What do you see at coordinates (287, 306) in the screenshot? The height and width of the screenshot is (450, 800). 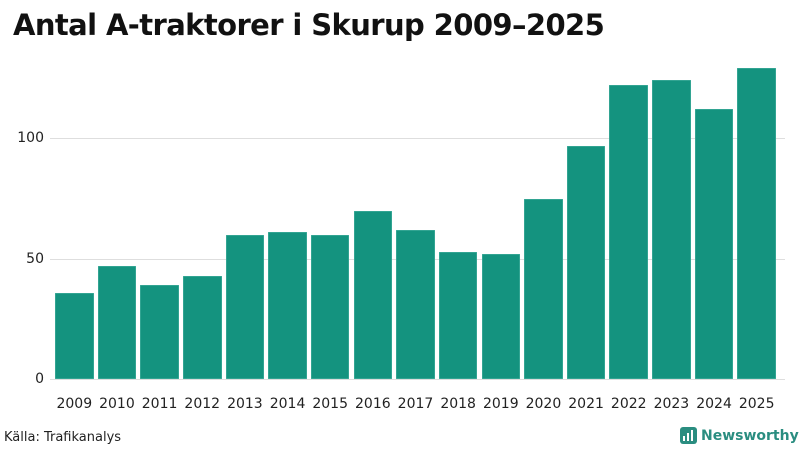 I see `bar-2014` at bounding box center [287, 306].